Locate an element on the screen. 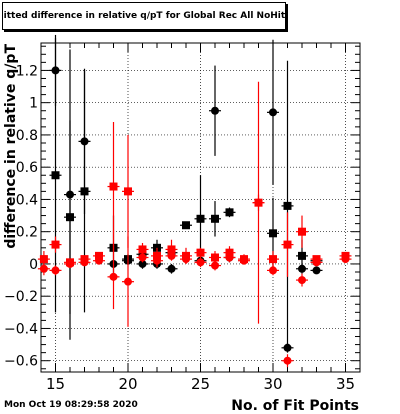  x-axis-label: No. of Fit Points is located at coordinates (295, 406).